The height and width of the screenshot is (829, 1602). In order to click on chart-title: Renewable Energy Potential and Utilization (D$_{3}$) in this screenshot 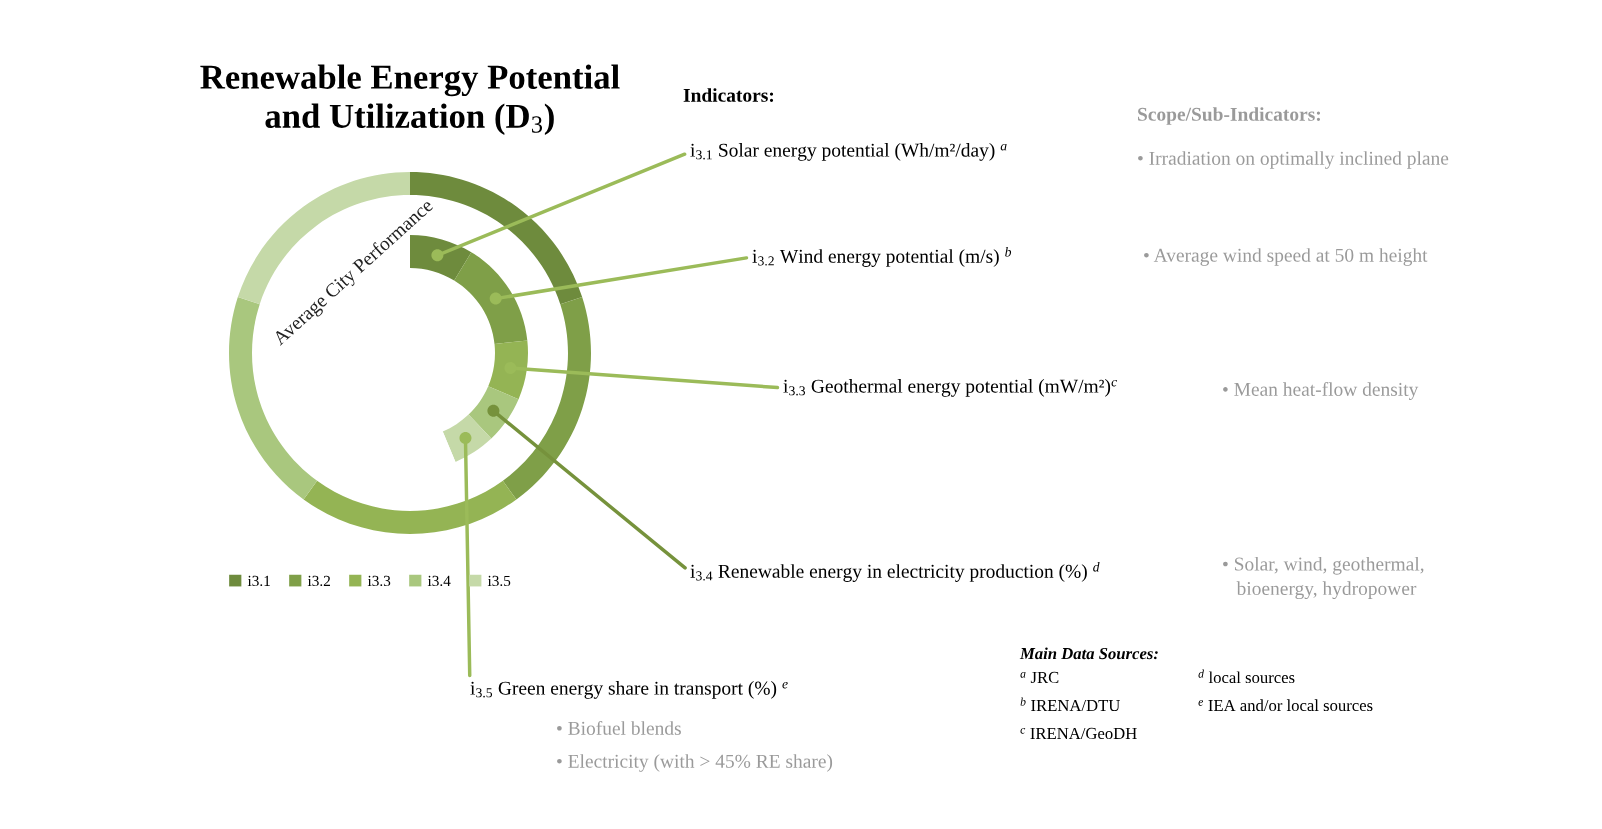, I will do `click(410, 100)`.